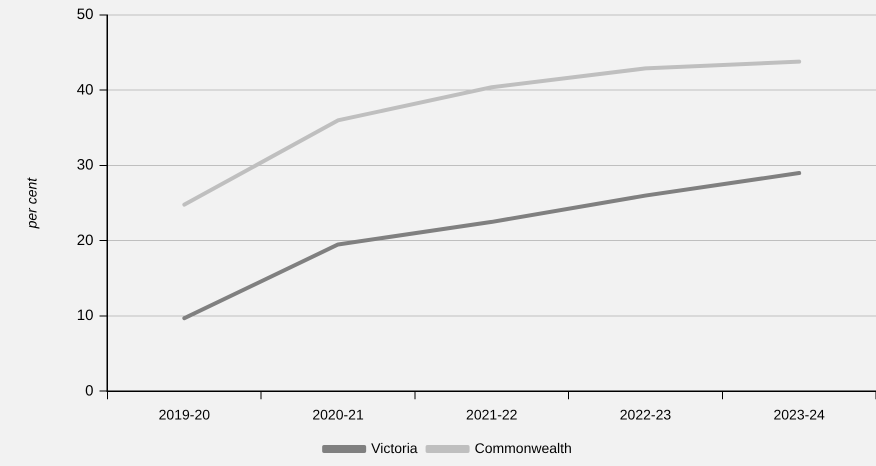  Describe the element at coordinates (85, 240) in the screenshot. I see `y-tick-label: 20` at that location.